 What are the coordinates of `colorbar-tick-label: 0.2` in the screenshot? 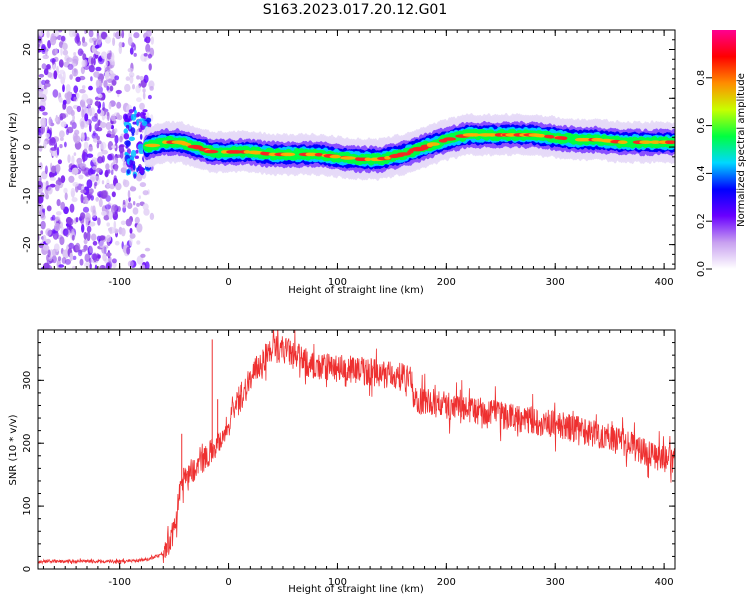 It's located at (701, 221).